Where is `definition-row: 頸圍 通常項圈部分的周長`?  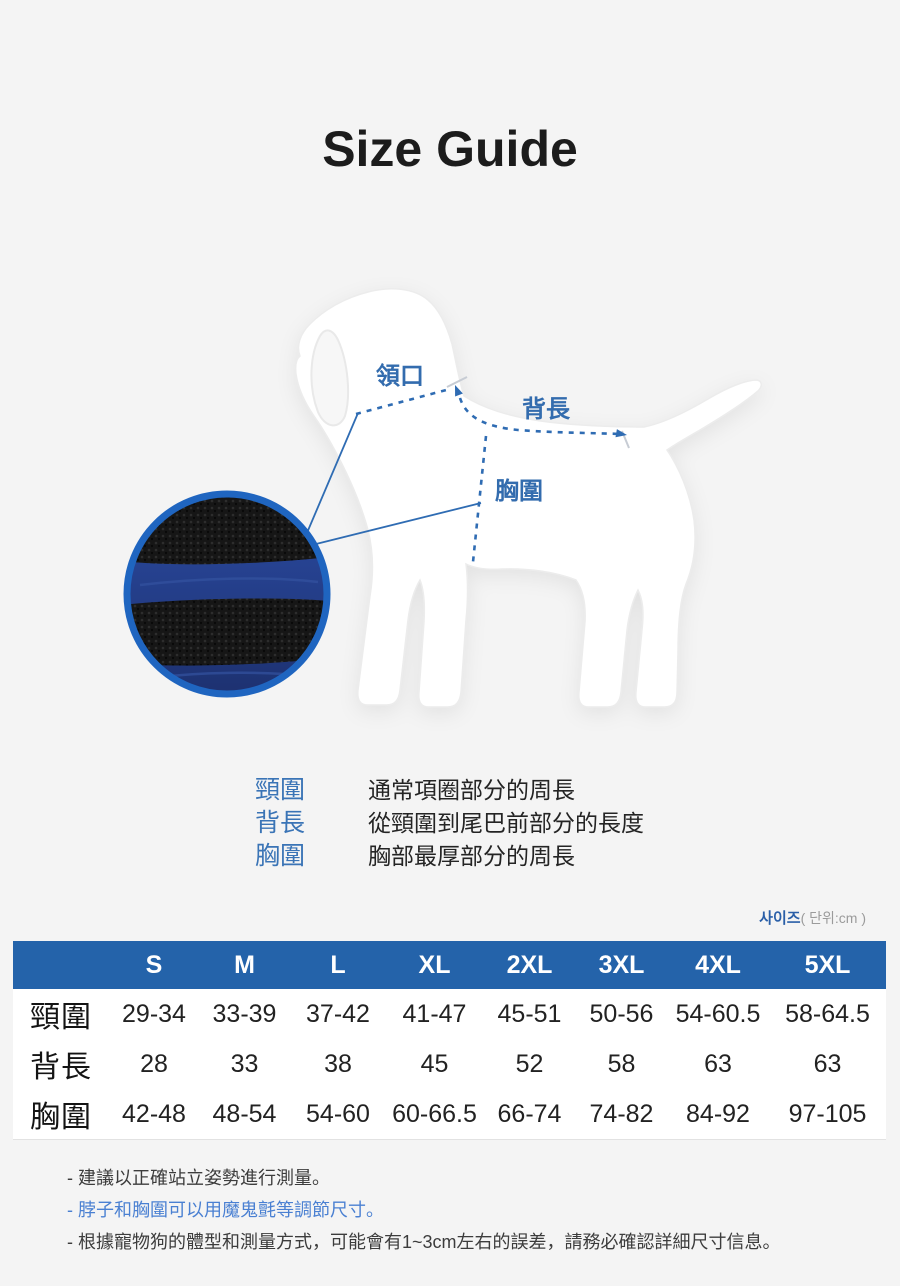
definition-row: 頸圍 通常項圈部分的周長 is located at coordinates (449, 787).